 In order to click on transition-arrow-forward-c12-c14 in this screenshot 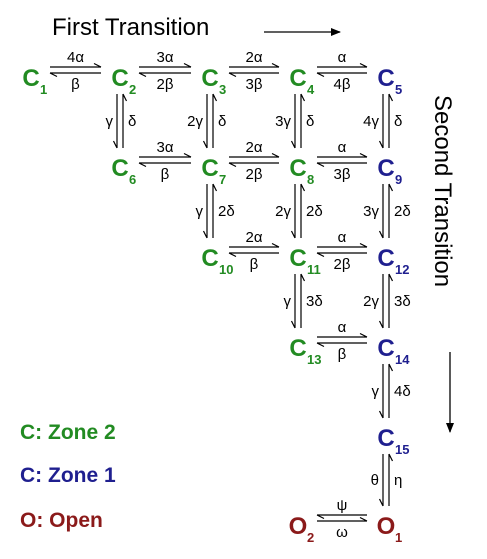, I will do `click(381, 301)`.